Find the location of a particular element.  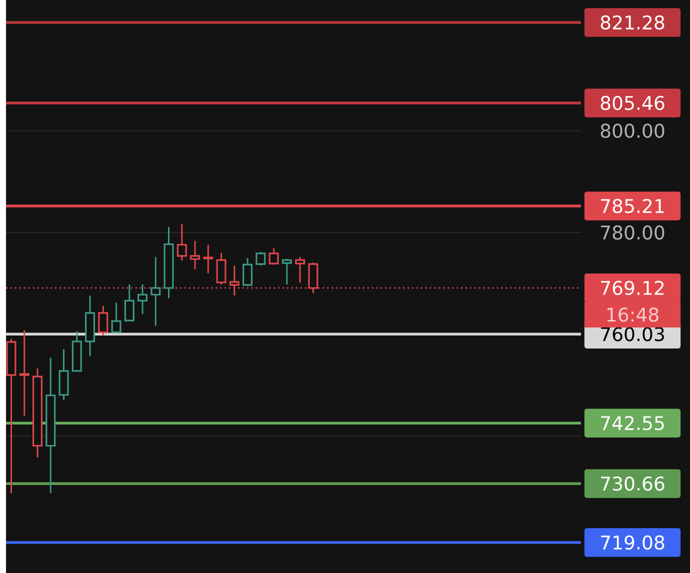

ref-line-label: 760.03 is located at coordinates (632, 334).